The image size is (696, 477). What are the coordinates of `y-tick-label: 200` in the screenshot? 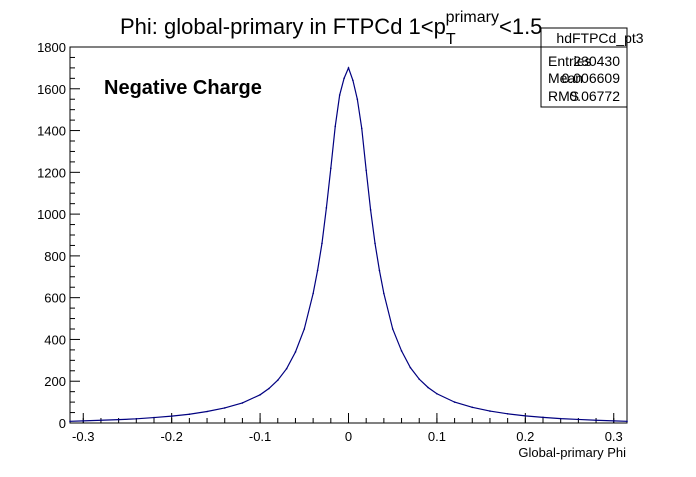 It's located at (55, 381).